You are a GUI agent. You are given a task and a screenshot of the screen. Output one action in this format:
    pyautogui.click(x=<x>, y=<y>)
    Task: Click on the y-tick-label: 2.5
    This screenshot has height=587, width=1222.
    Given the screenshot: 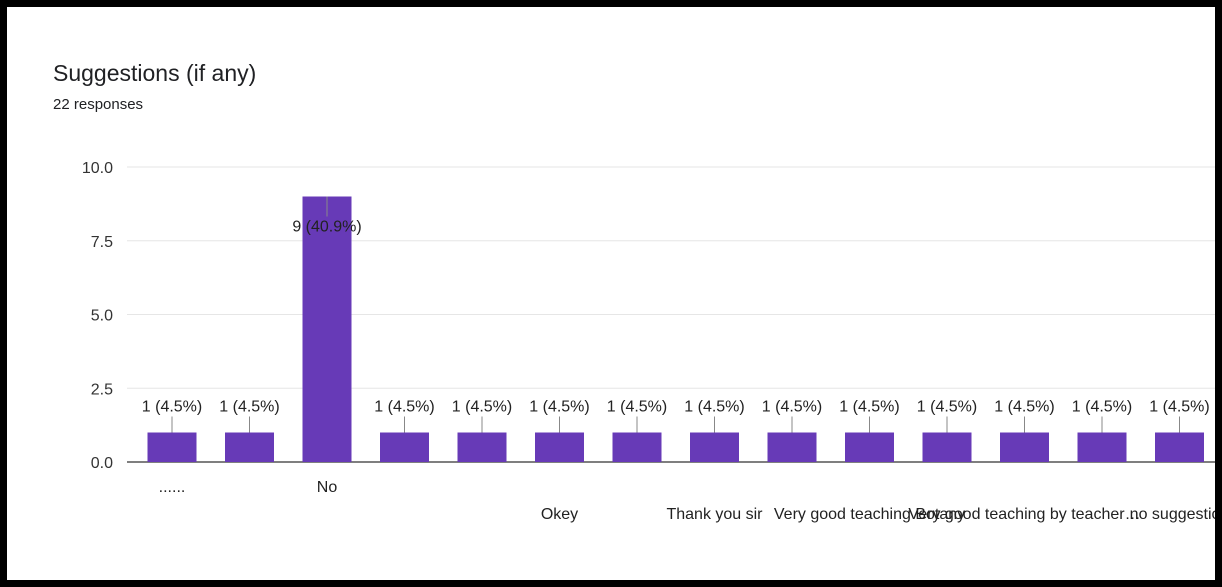 What is the action you would take?
    pyautogui.click(x=102, y=389)
    